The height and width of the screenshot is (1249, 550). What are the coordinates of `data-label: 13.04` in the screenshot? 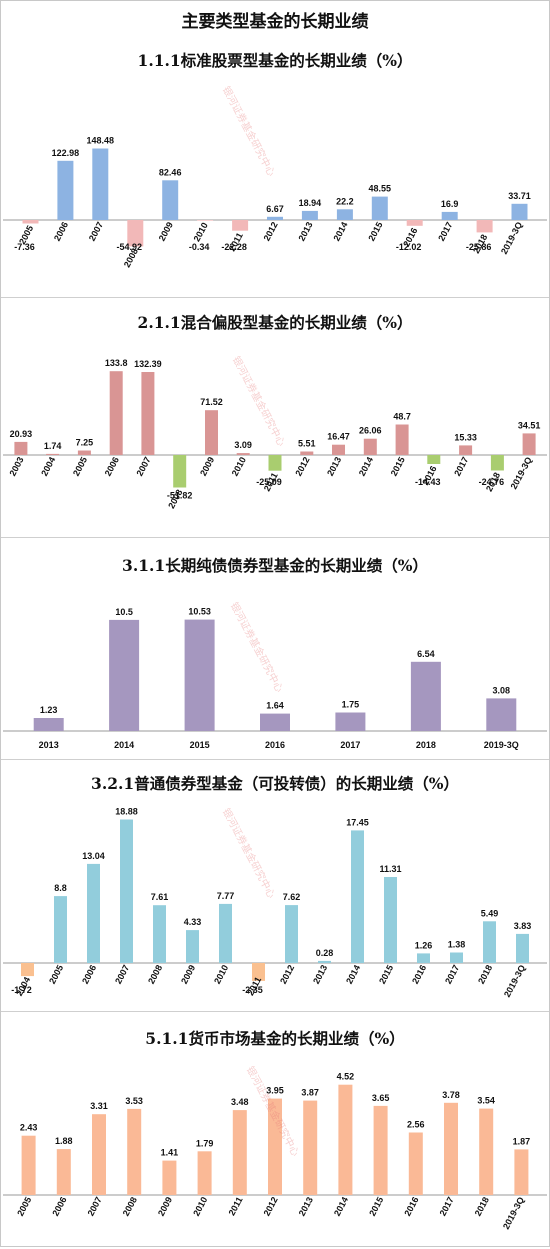 It's located at (93, 856).